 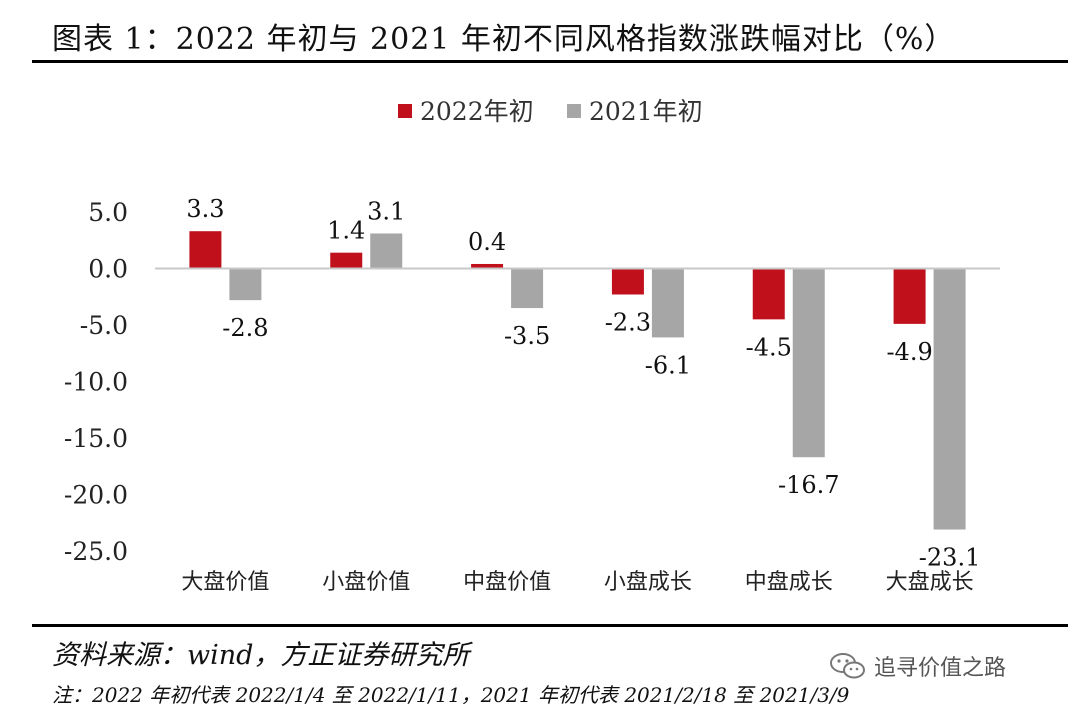 What do you see at coordinates (108, 269) in the screenshot?
I see `y-tick-label: 0.0` at bounding box center [108, 269].